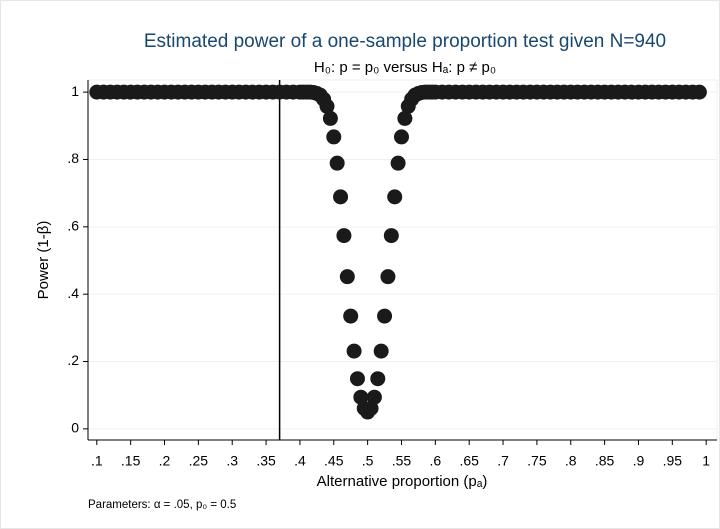  I want to click on x-tick-label: .25, so click(199, 461).